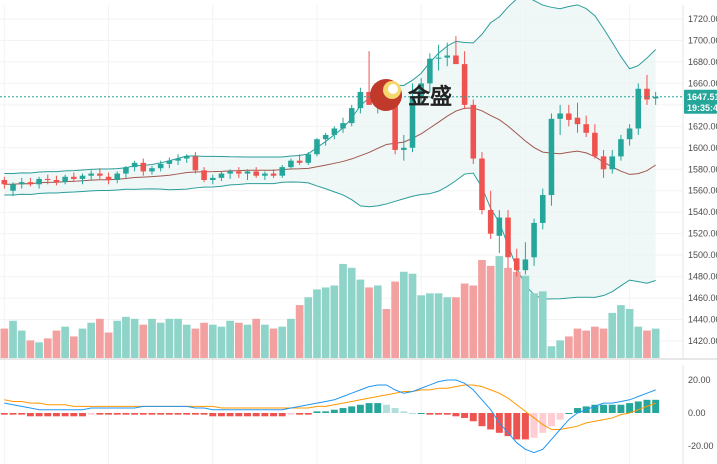 This screenshot has width=717, height=464. What do you see at coordinates (701, 413) in the screenshot?
I see `macd-axis: 20.00 0.00 -20.00` at bounding box center [701, 413].